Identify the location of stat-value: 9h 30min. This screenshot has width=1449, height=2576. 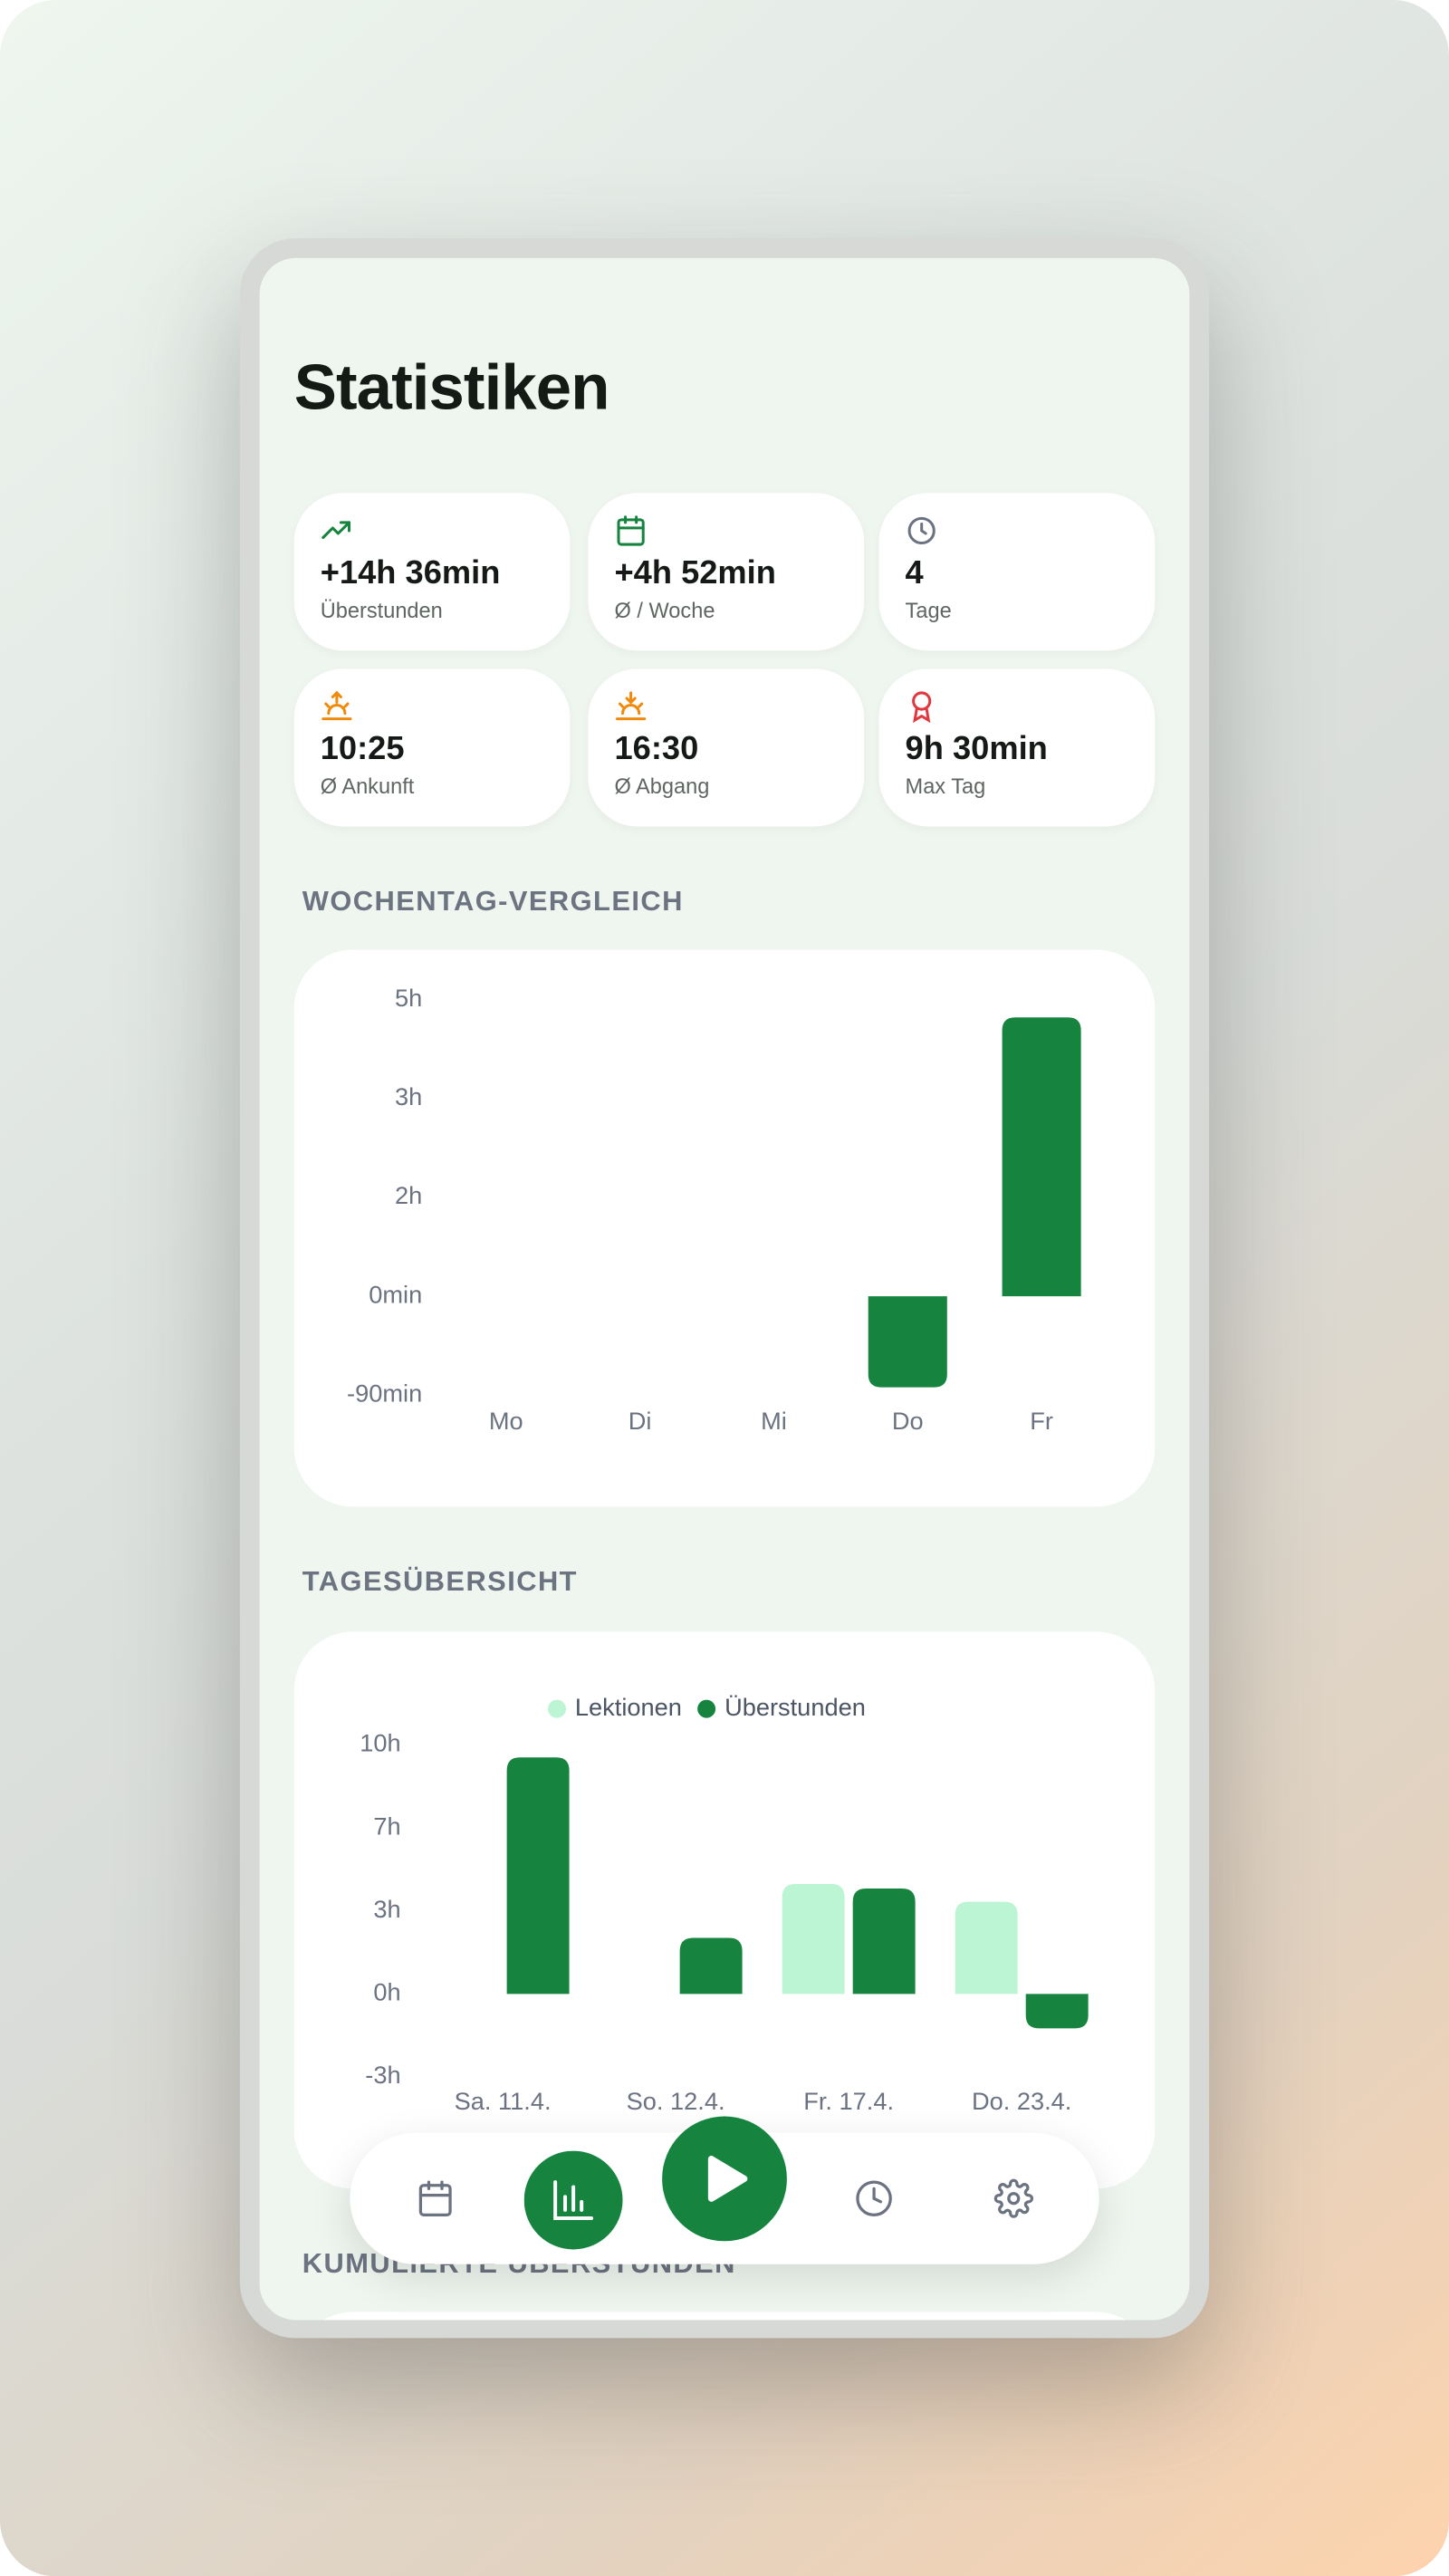
(977, 749).